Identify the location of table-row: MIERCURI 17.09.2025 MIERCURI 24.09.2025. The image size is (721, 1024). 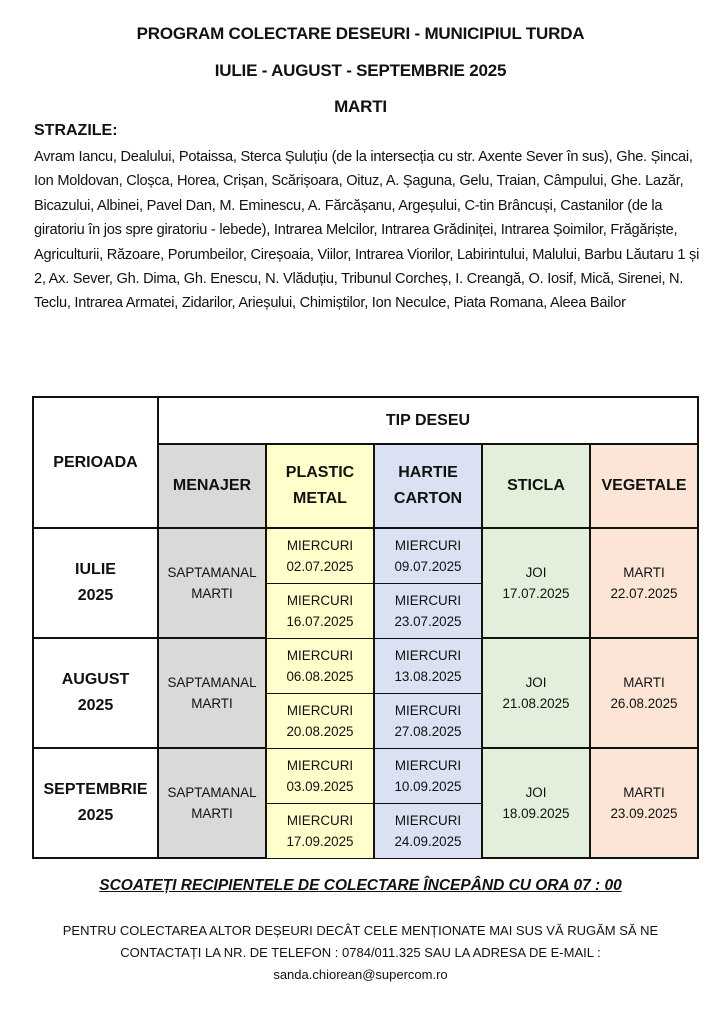
(365, 830).